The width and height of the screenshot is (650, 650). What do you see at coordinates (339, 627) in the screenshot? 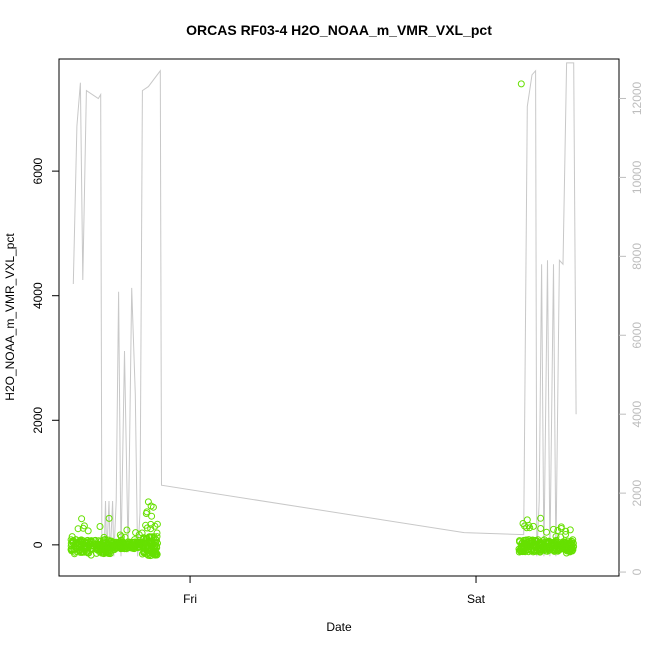
I see `x-axis-label: Date` at bounding box center [339, 627].